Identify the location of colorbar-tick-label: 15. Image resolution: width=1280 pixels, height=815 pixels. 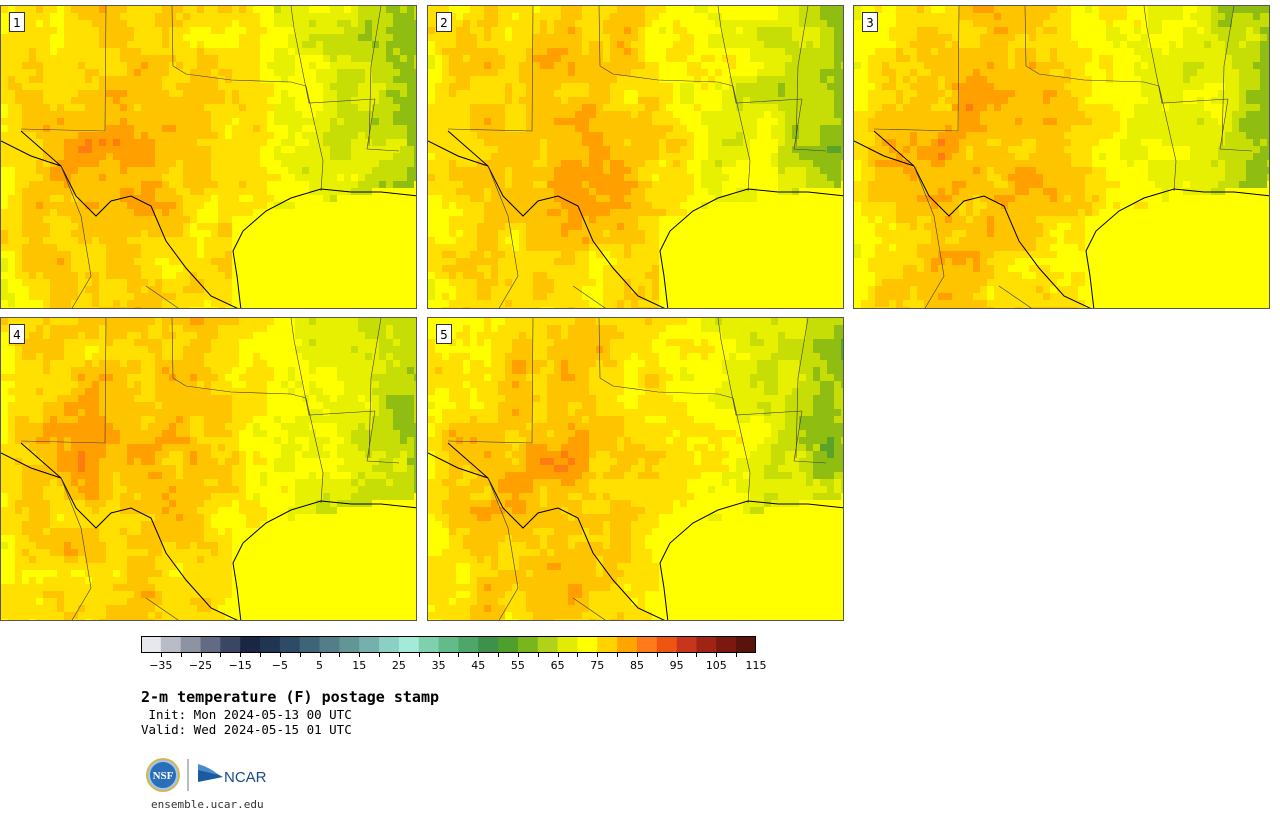
(359, 665).